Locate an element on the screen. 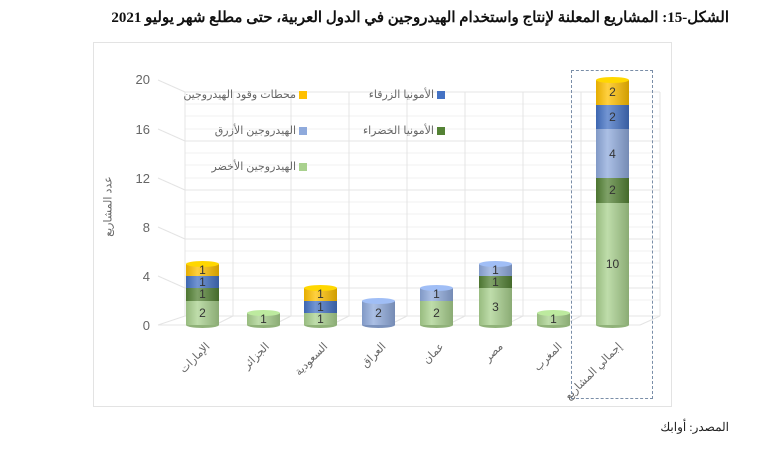 This screenshot has width=773, height=449. source-note: المصدر: أوابك is located at coordinates (694, 427).